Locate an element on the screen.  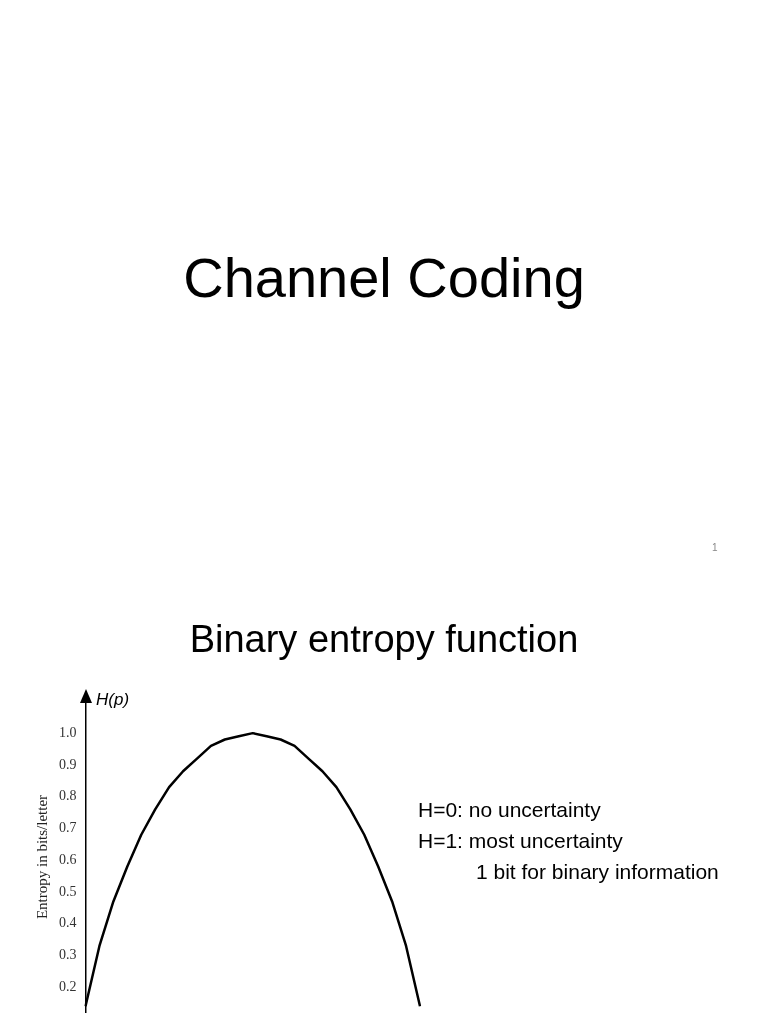
y-tick-label: 0.2 is located at coordinates (68, 986).